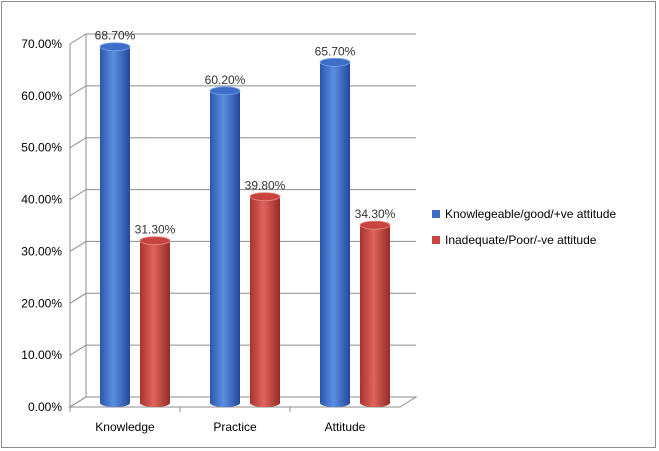 This screenshot has height=451, width=659. What do you see at coordinates (375, 214) in the screenshot?
I see `data-label: 34.30%` at bounding box center [375, 214].